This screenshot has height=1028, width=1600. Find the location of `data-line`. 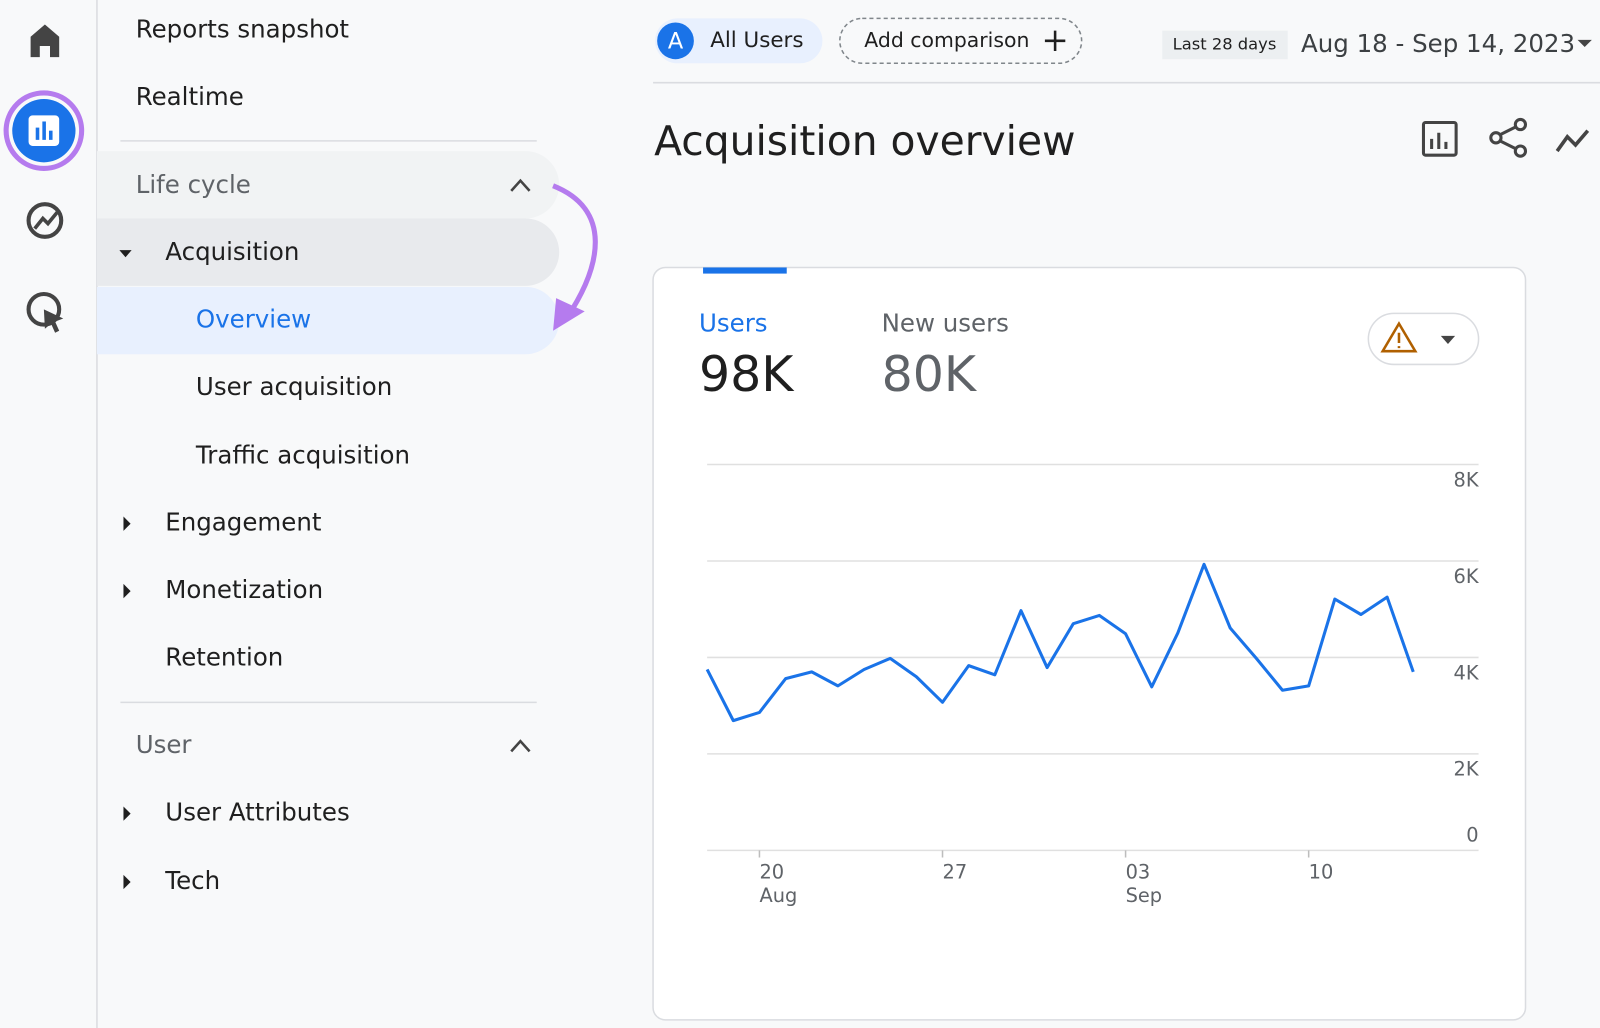

data-line is located at coordinates (1060, 642).